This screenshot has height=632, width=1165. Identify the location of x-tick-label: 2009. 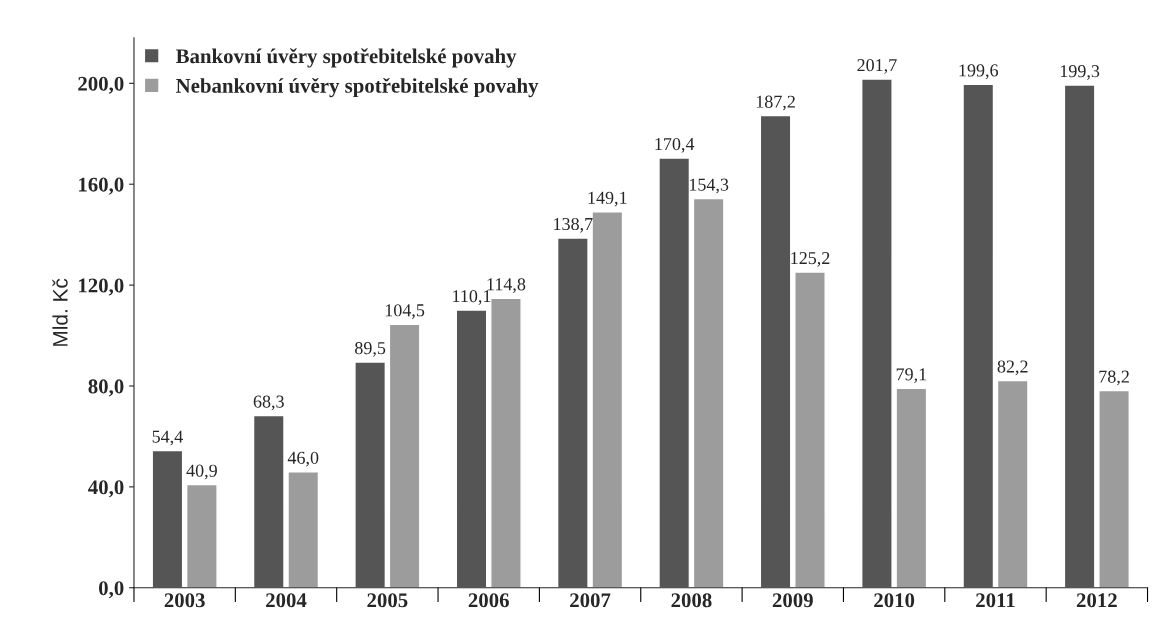
(792, 600).